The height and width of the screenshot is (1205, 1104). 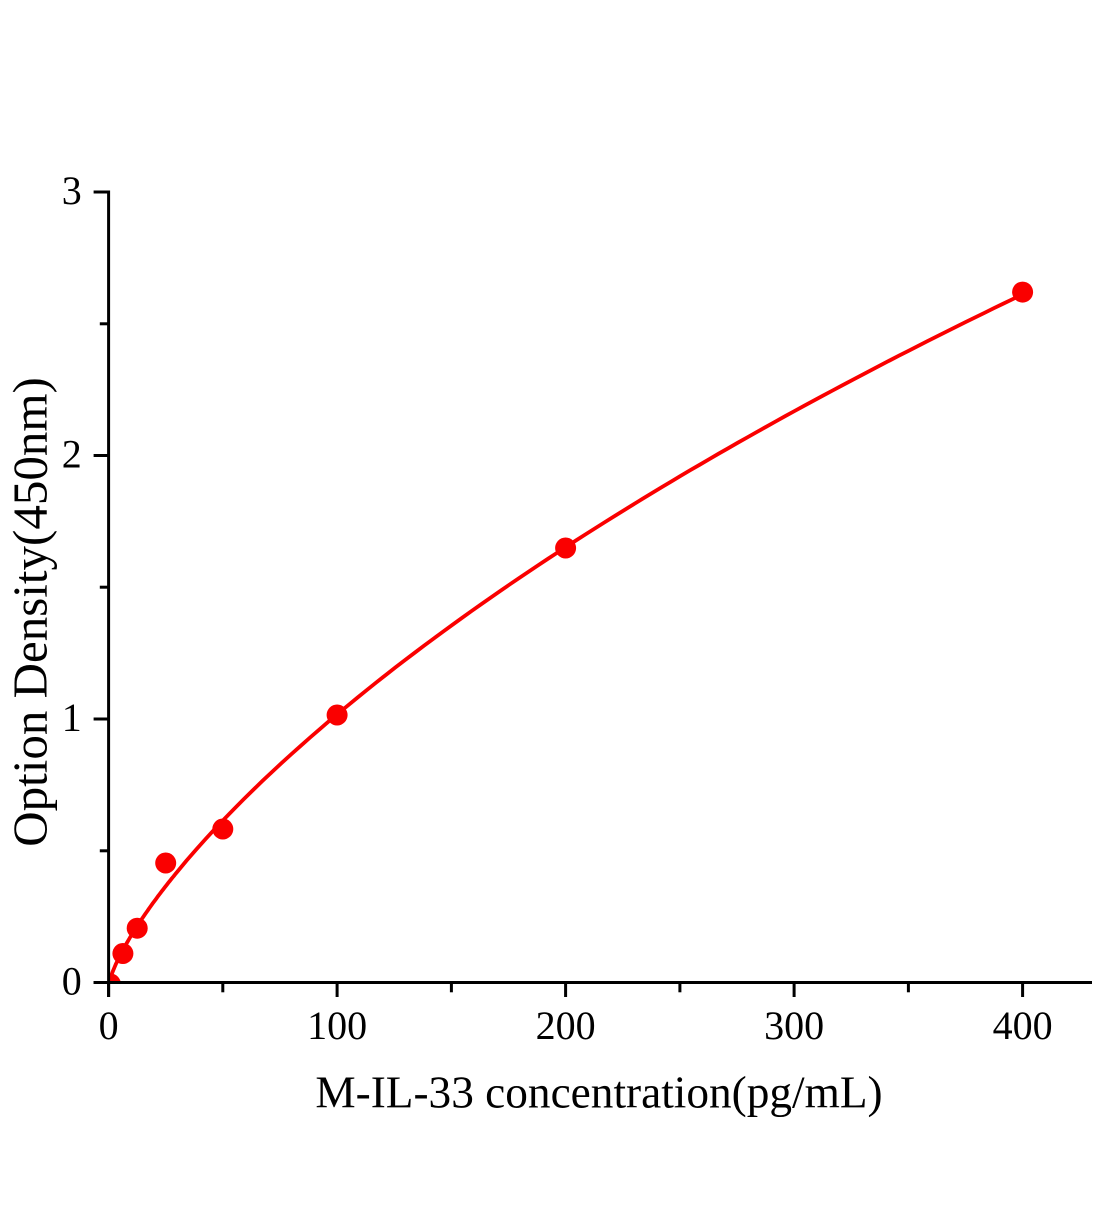 What do you see at coordinates (566, 1025) in the screenshot?
I see `svg-text: 200` at bounding box center [566, 1025].